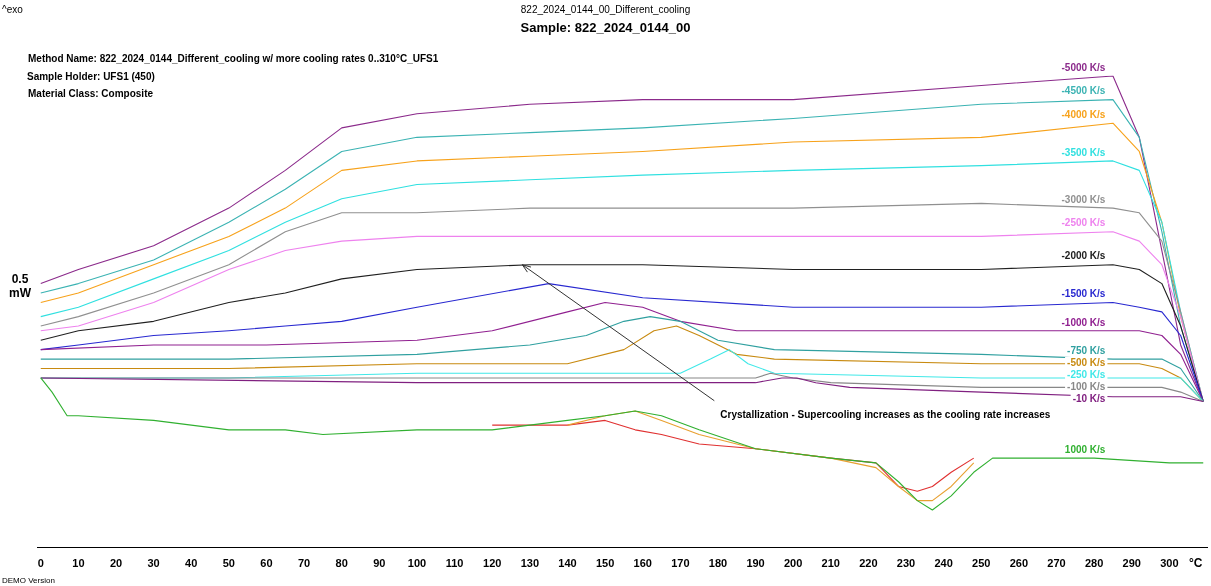 The height and width of the screenshot is (586, 1211). What do you see at coordinates (454, 563) in the screenshot?
I see `x-tick-label: 110` at bounding box center [454, 563].